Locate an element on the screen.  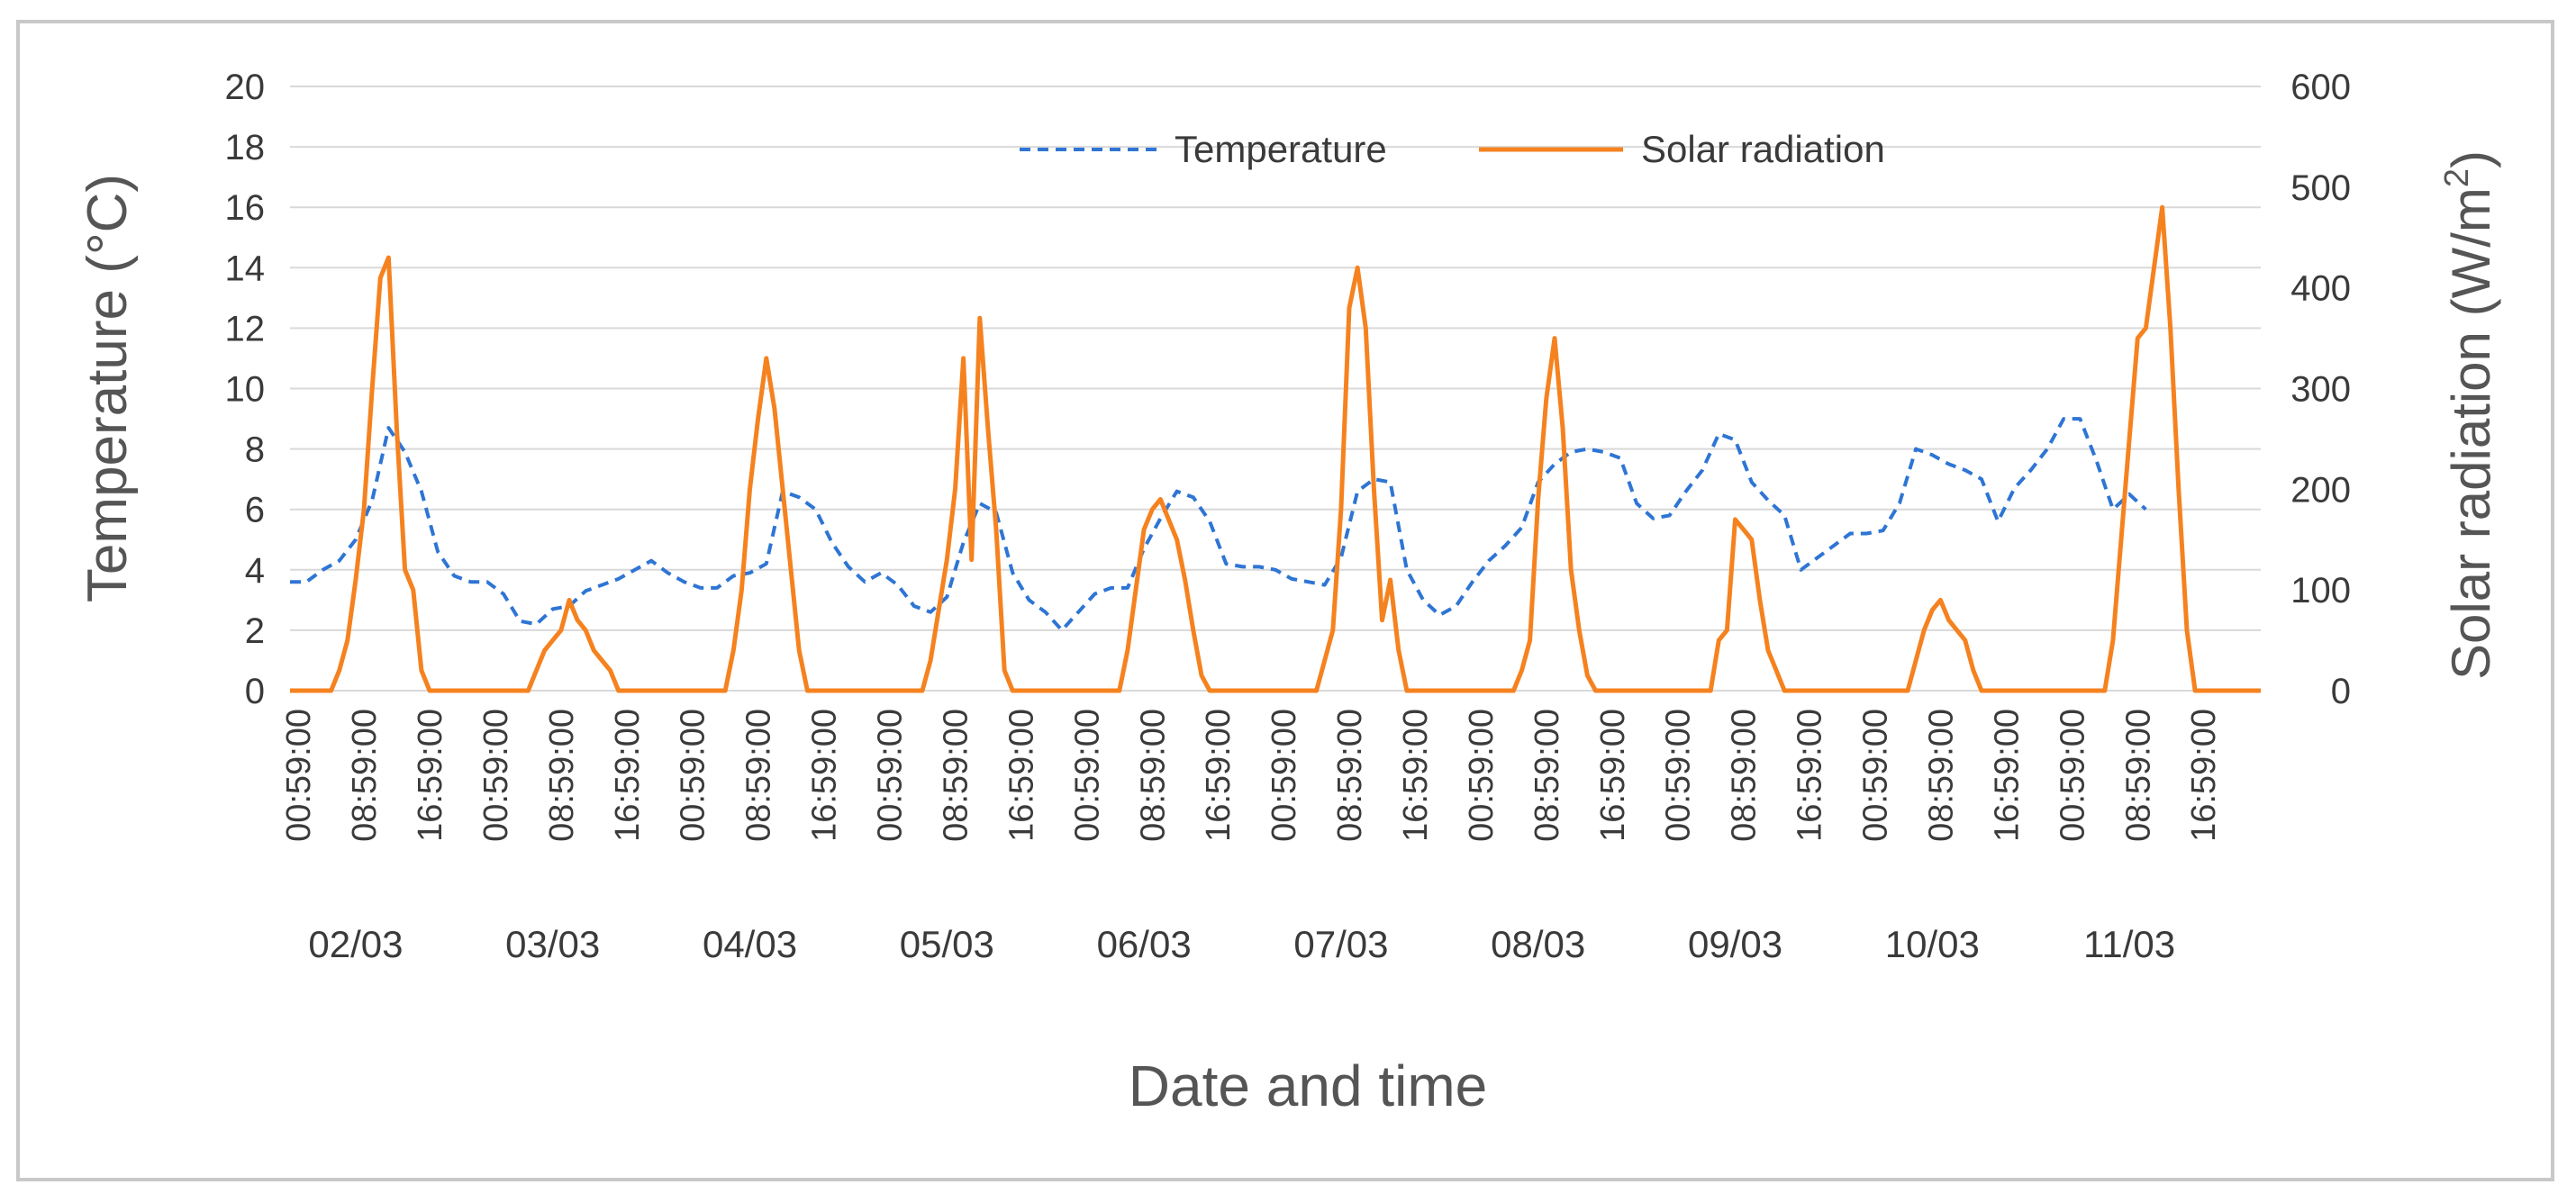
y-left-tick-label: 0 is located at coordinates (255, 691).